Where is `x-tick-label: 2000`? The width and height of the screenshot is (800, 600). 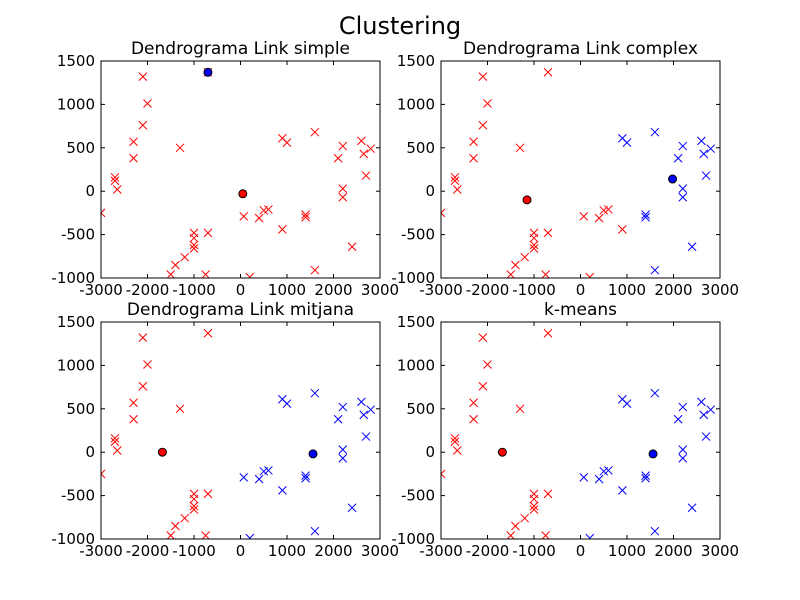 x-tick-label: 2000 is located at coordinates (673, 290).